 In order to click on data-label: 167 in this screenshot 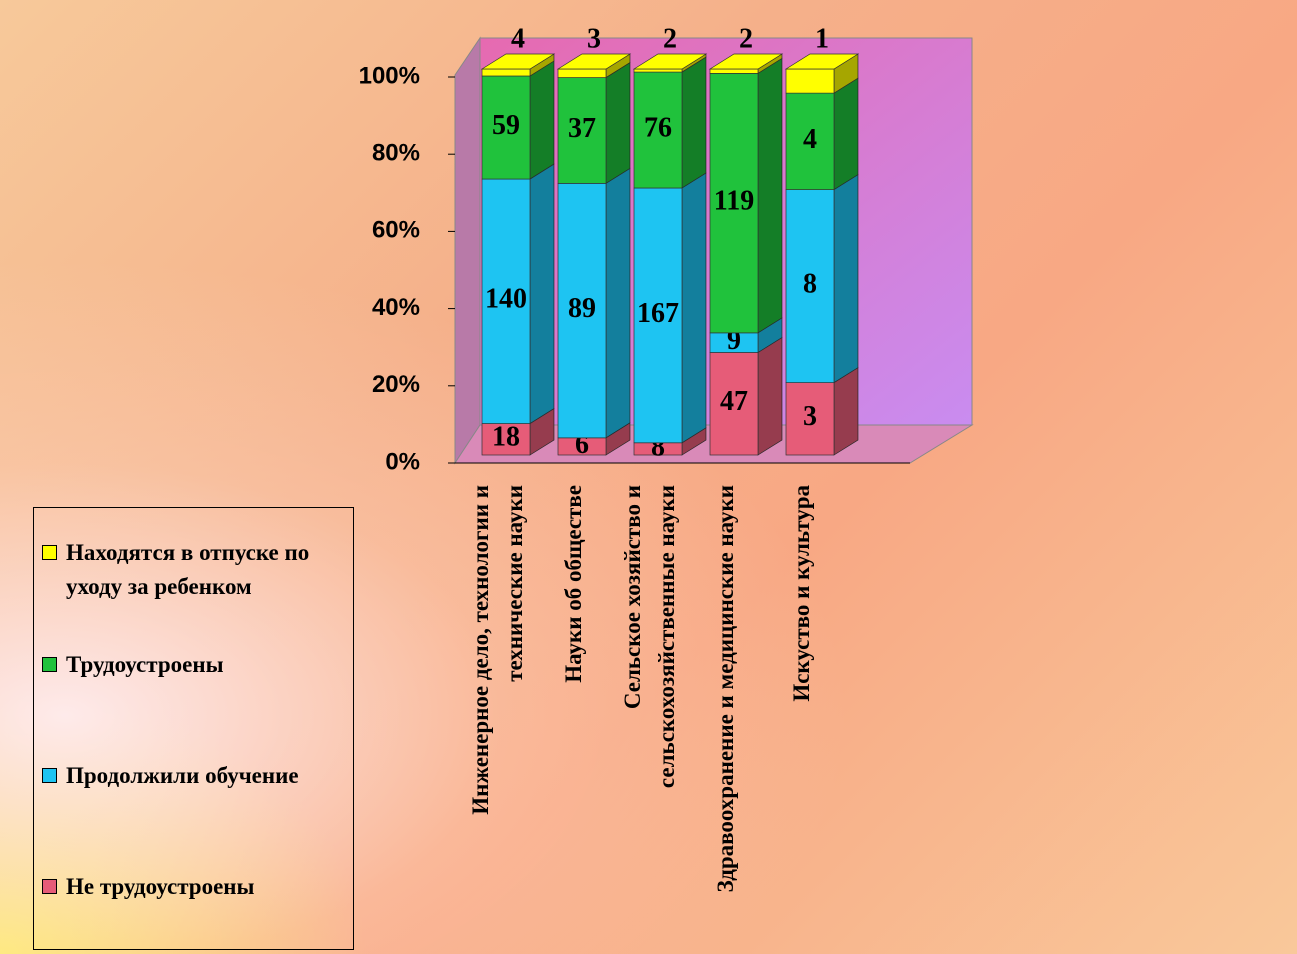, I will do `click(658, 313)`.